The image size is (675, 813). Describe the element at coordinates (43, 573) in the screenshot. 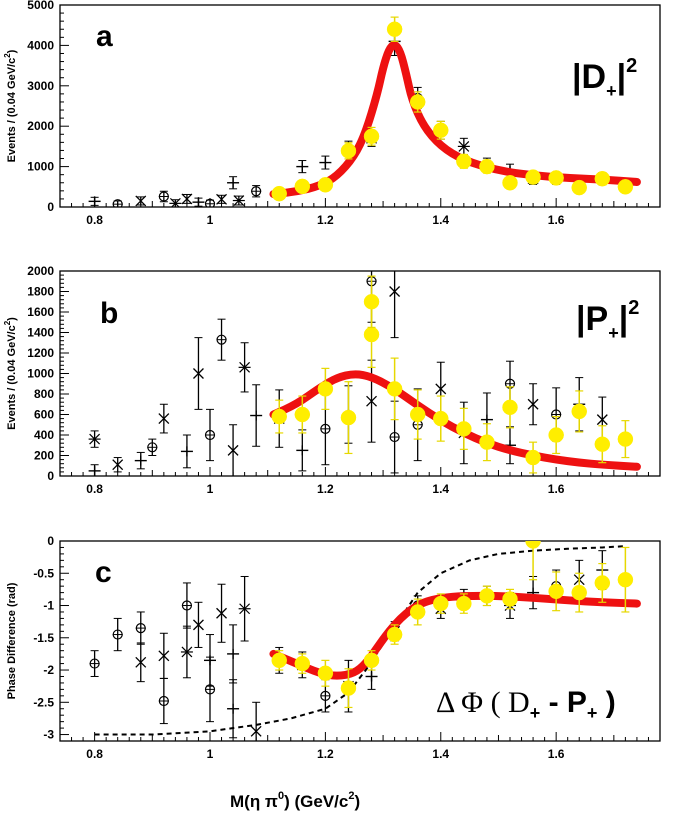

I see `y-tick-label: -0.5` at that location.